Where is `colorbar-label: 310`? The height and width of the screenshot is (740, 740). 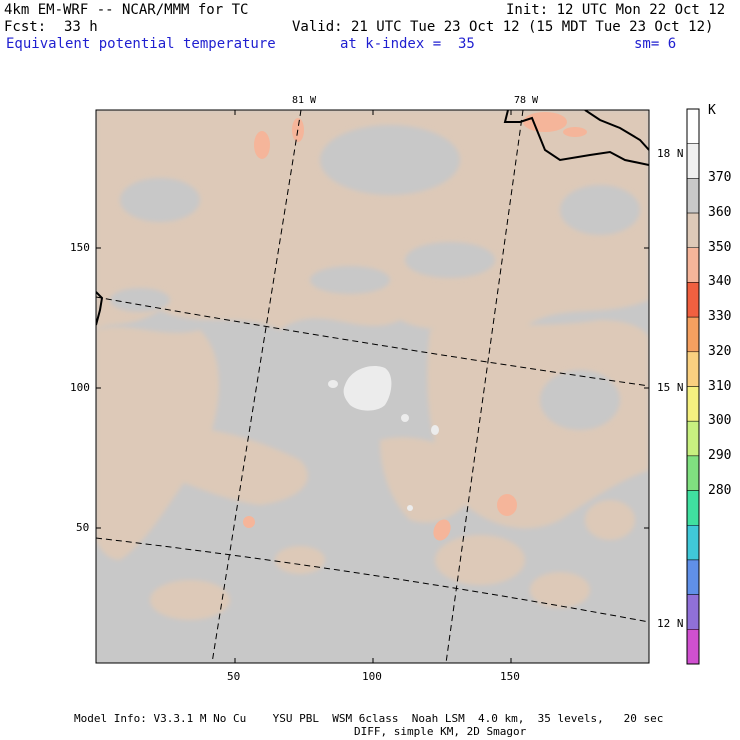 colorbar-label: 310 is located at coordinates (720, 386).